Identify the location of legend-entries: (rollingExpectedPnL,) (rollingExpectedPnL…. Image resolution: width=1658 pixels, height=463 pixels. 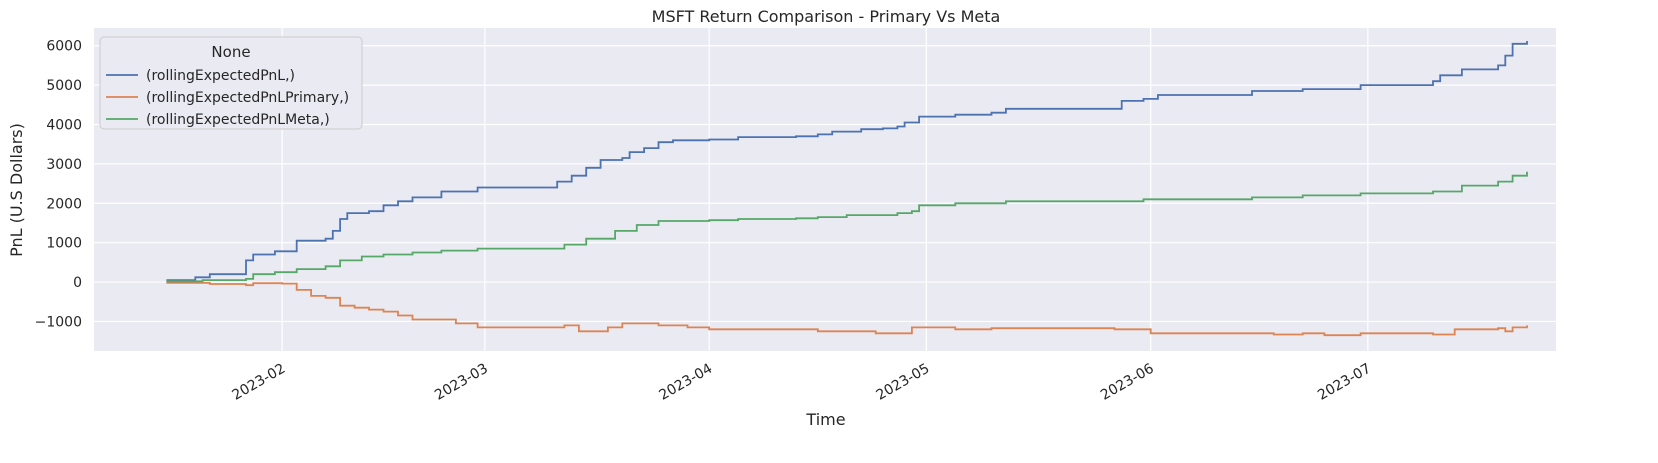
(227, 98).